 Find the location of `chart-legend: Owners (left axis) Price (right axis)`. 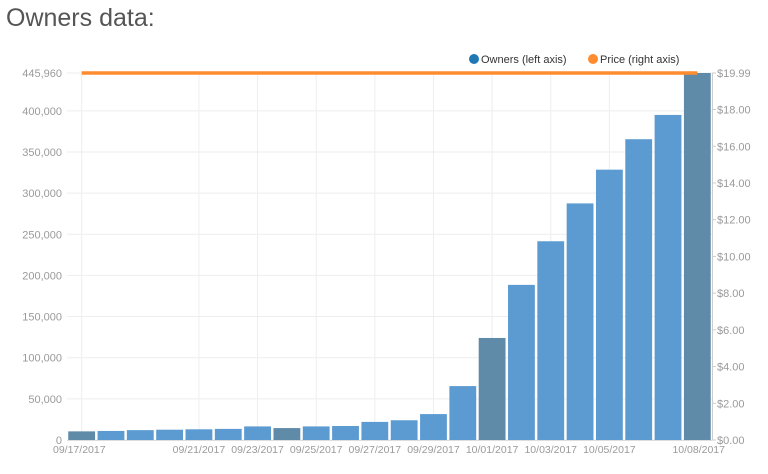

chart-legend: Owners (left axis) Price (right axis) is located at coordinates (574, 60).